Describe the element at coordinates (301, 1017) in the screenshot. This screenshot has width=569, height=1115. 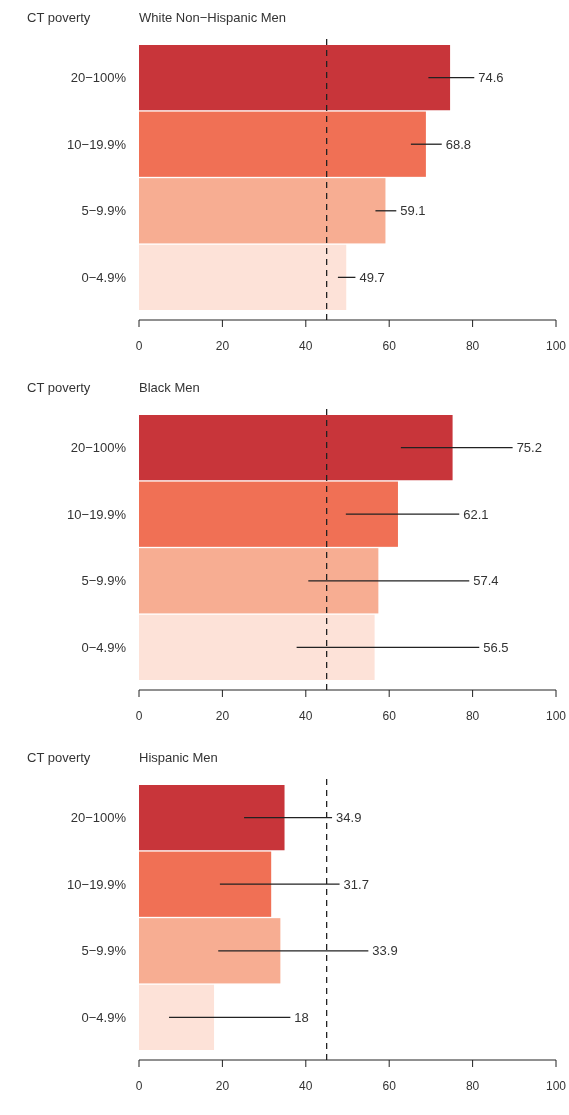
I see `annotation: 18` at that location.